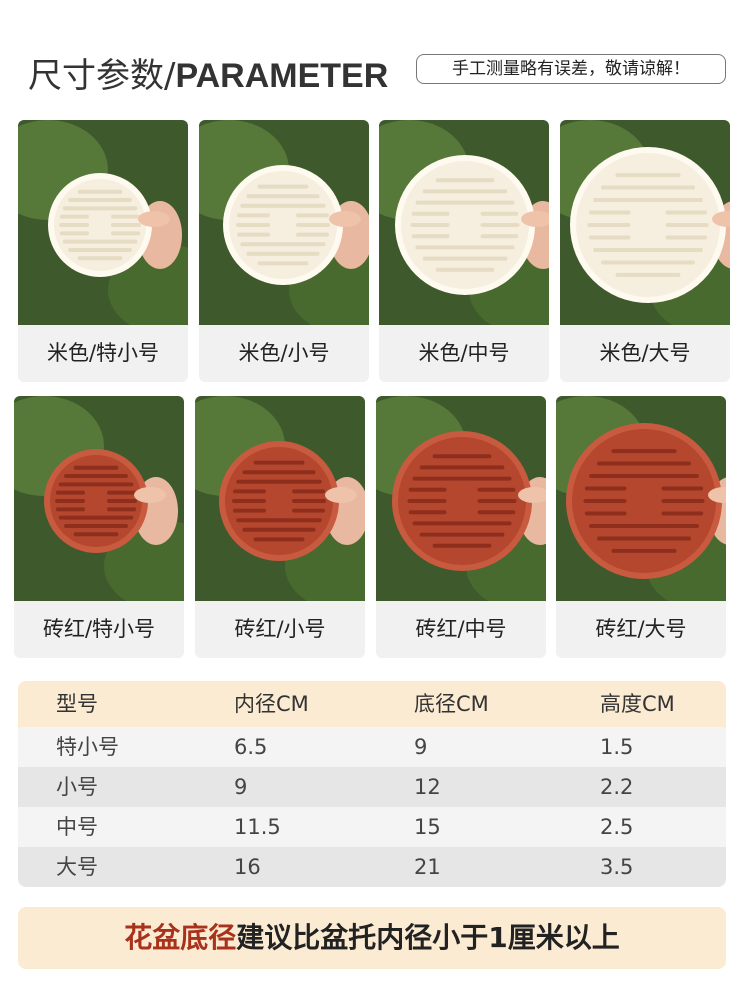  What do you see at coordinates (617, 787) in the screenshot?
I see `table-cell: 2.2` at bounding box center [617, 787].